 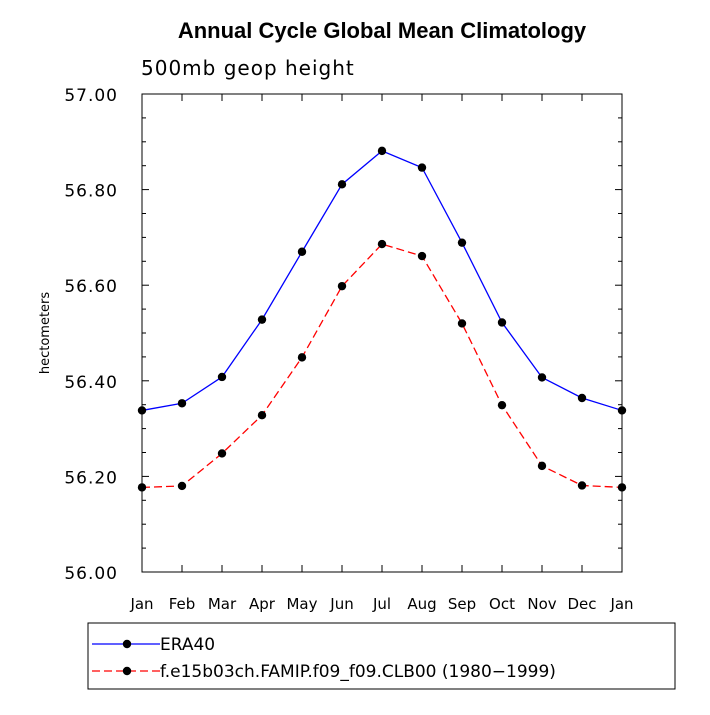 I want to click on y-tick-label: 56.40, so click(x=91, y=383).